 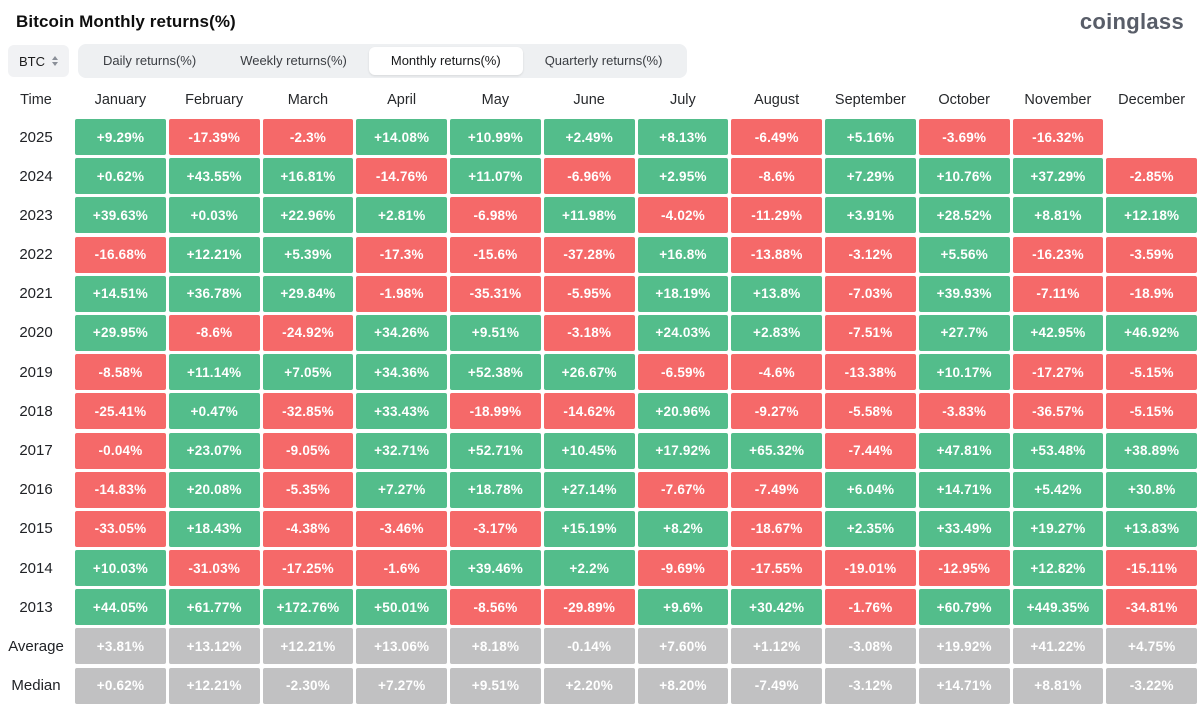 I want to click on return-cell: -1.98%, so click(x=401, y=293).